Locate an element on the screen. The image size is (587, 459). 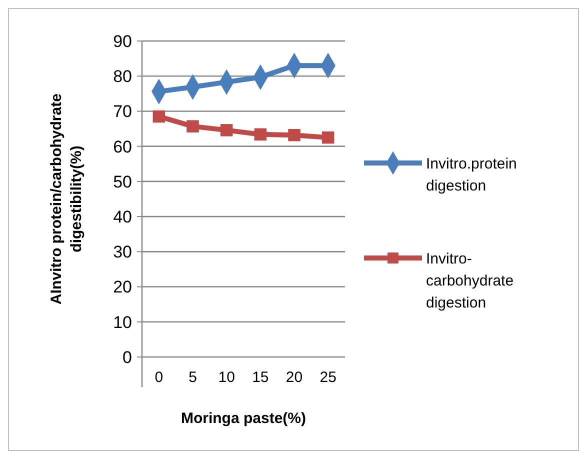
x-tick-label: 25 is located at coordinates (328, 377).